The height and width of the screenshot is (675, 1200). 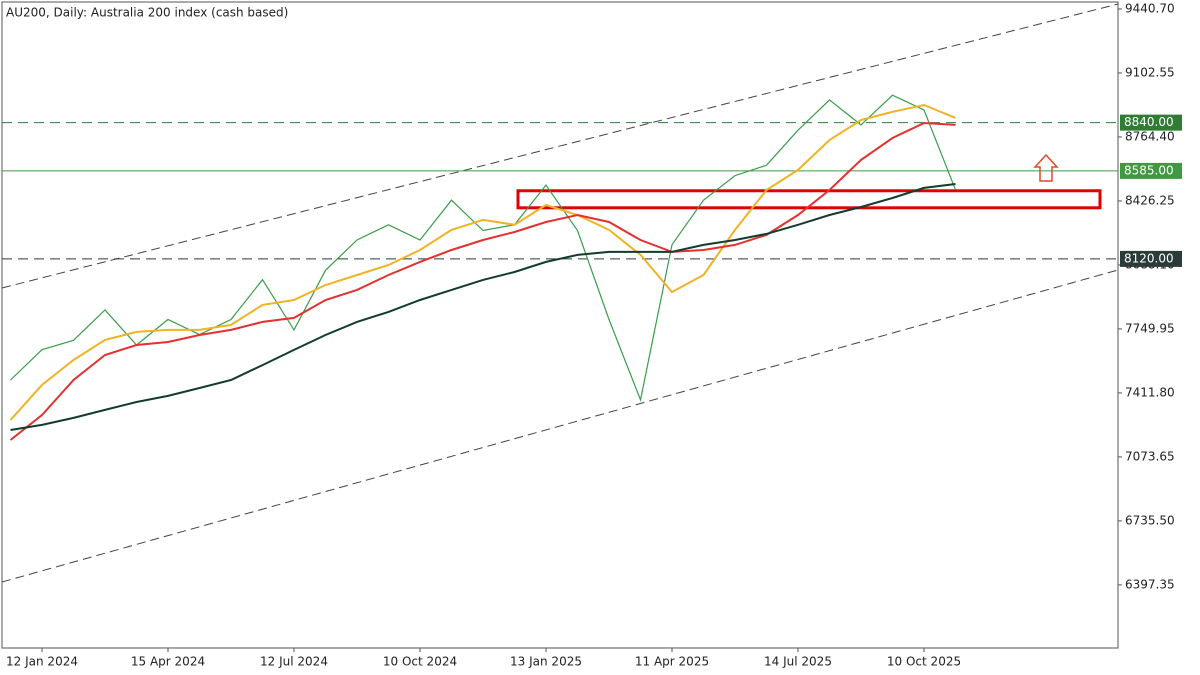 I want to click on support-zone, so click(x=809, y=199).